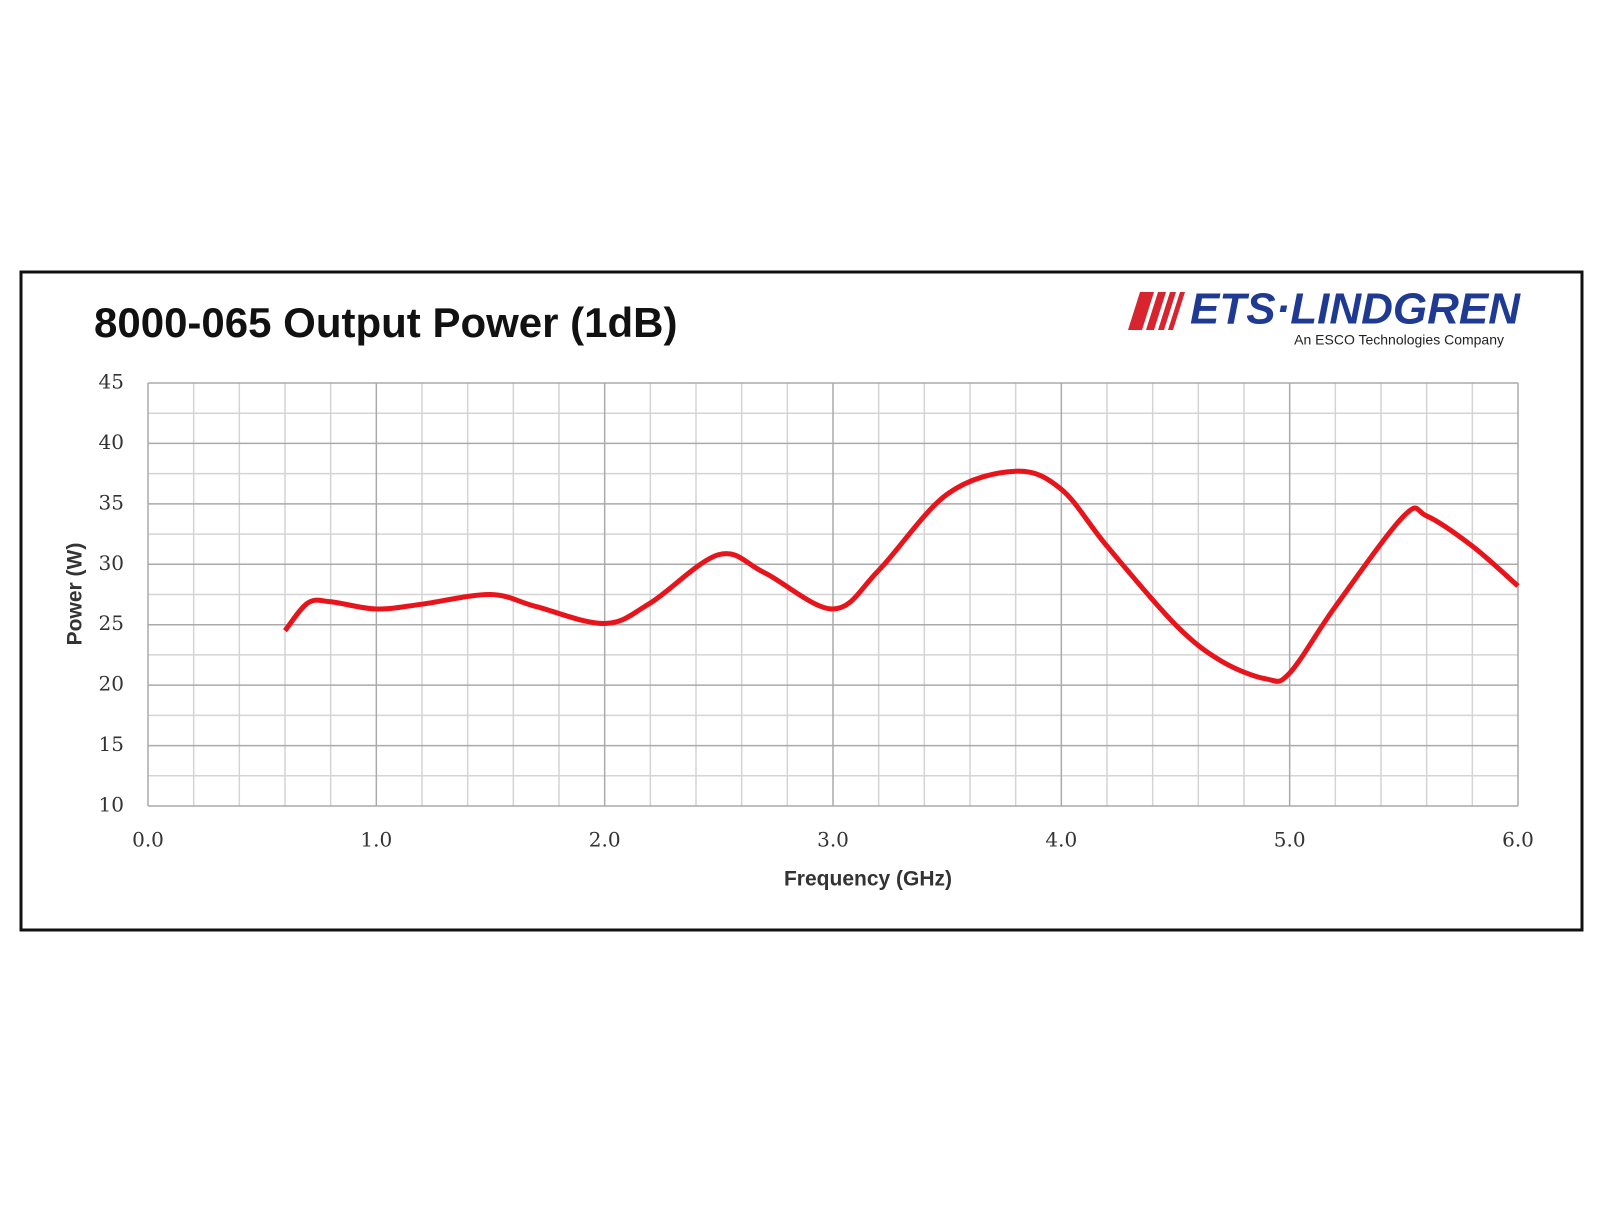 The height and width of the screenshot is (1205, 1600). Describe the element at coordinates (1399, 340) in the screenshot. I see `logo-tagline: An ESCO Technologies Company` at that location.